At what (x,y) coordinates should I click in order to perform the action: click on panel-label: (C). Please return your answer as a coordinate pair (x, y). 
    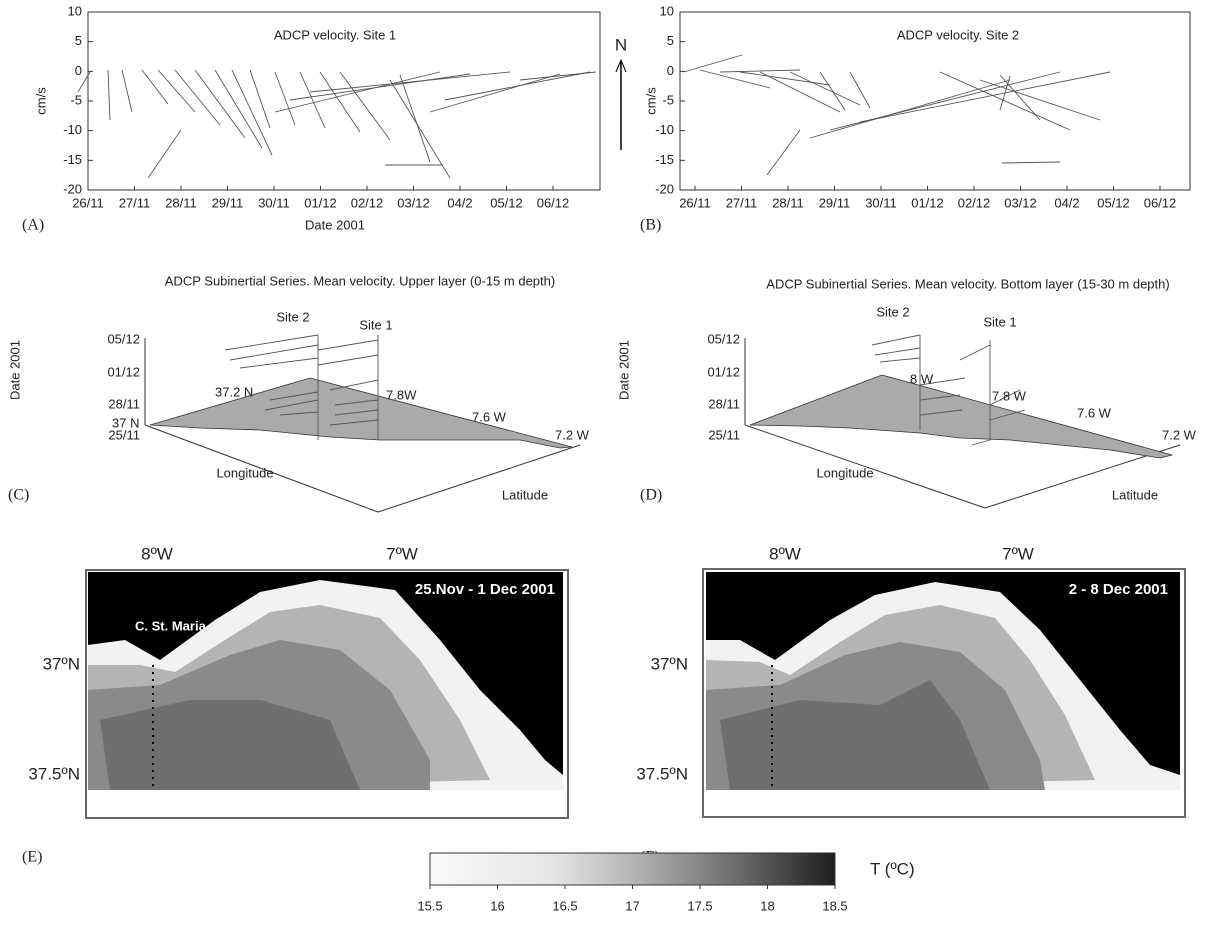
    Looking at the image, I should click on (18, 495).